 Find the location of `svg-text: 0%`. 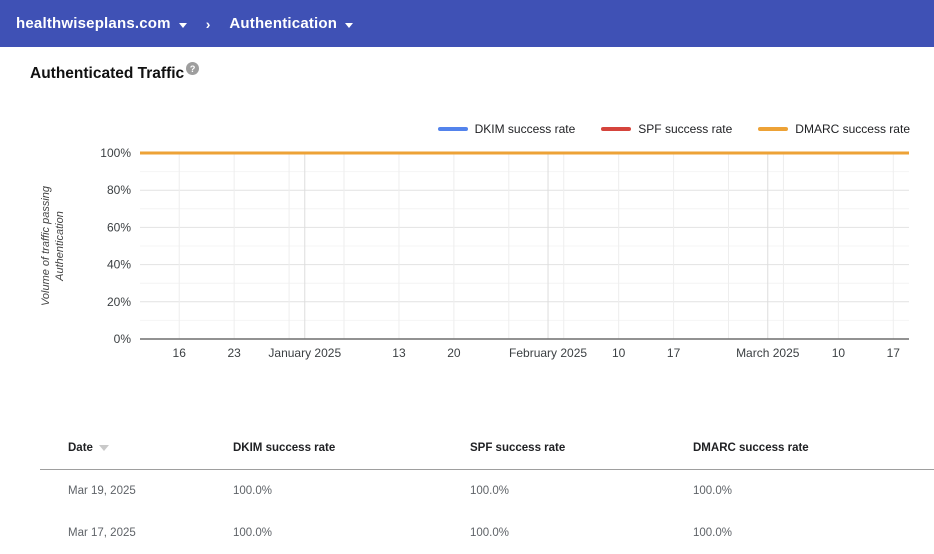

svg-text: 0% is located at coordinates (123, 339).